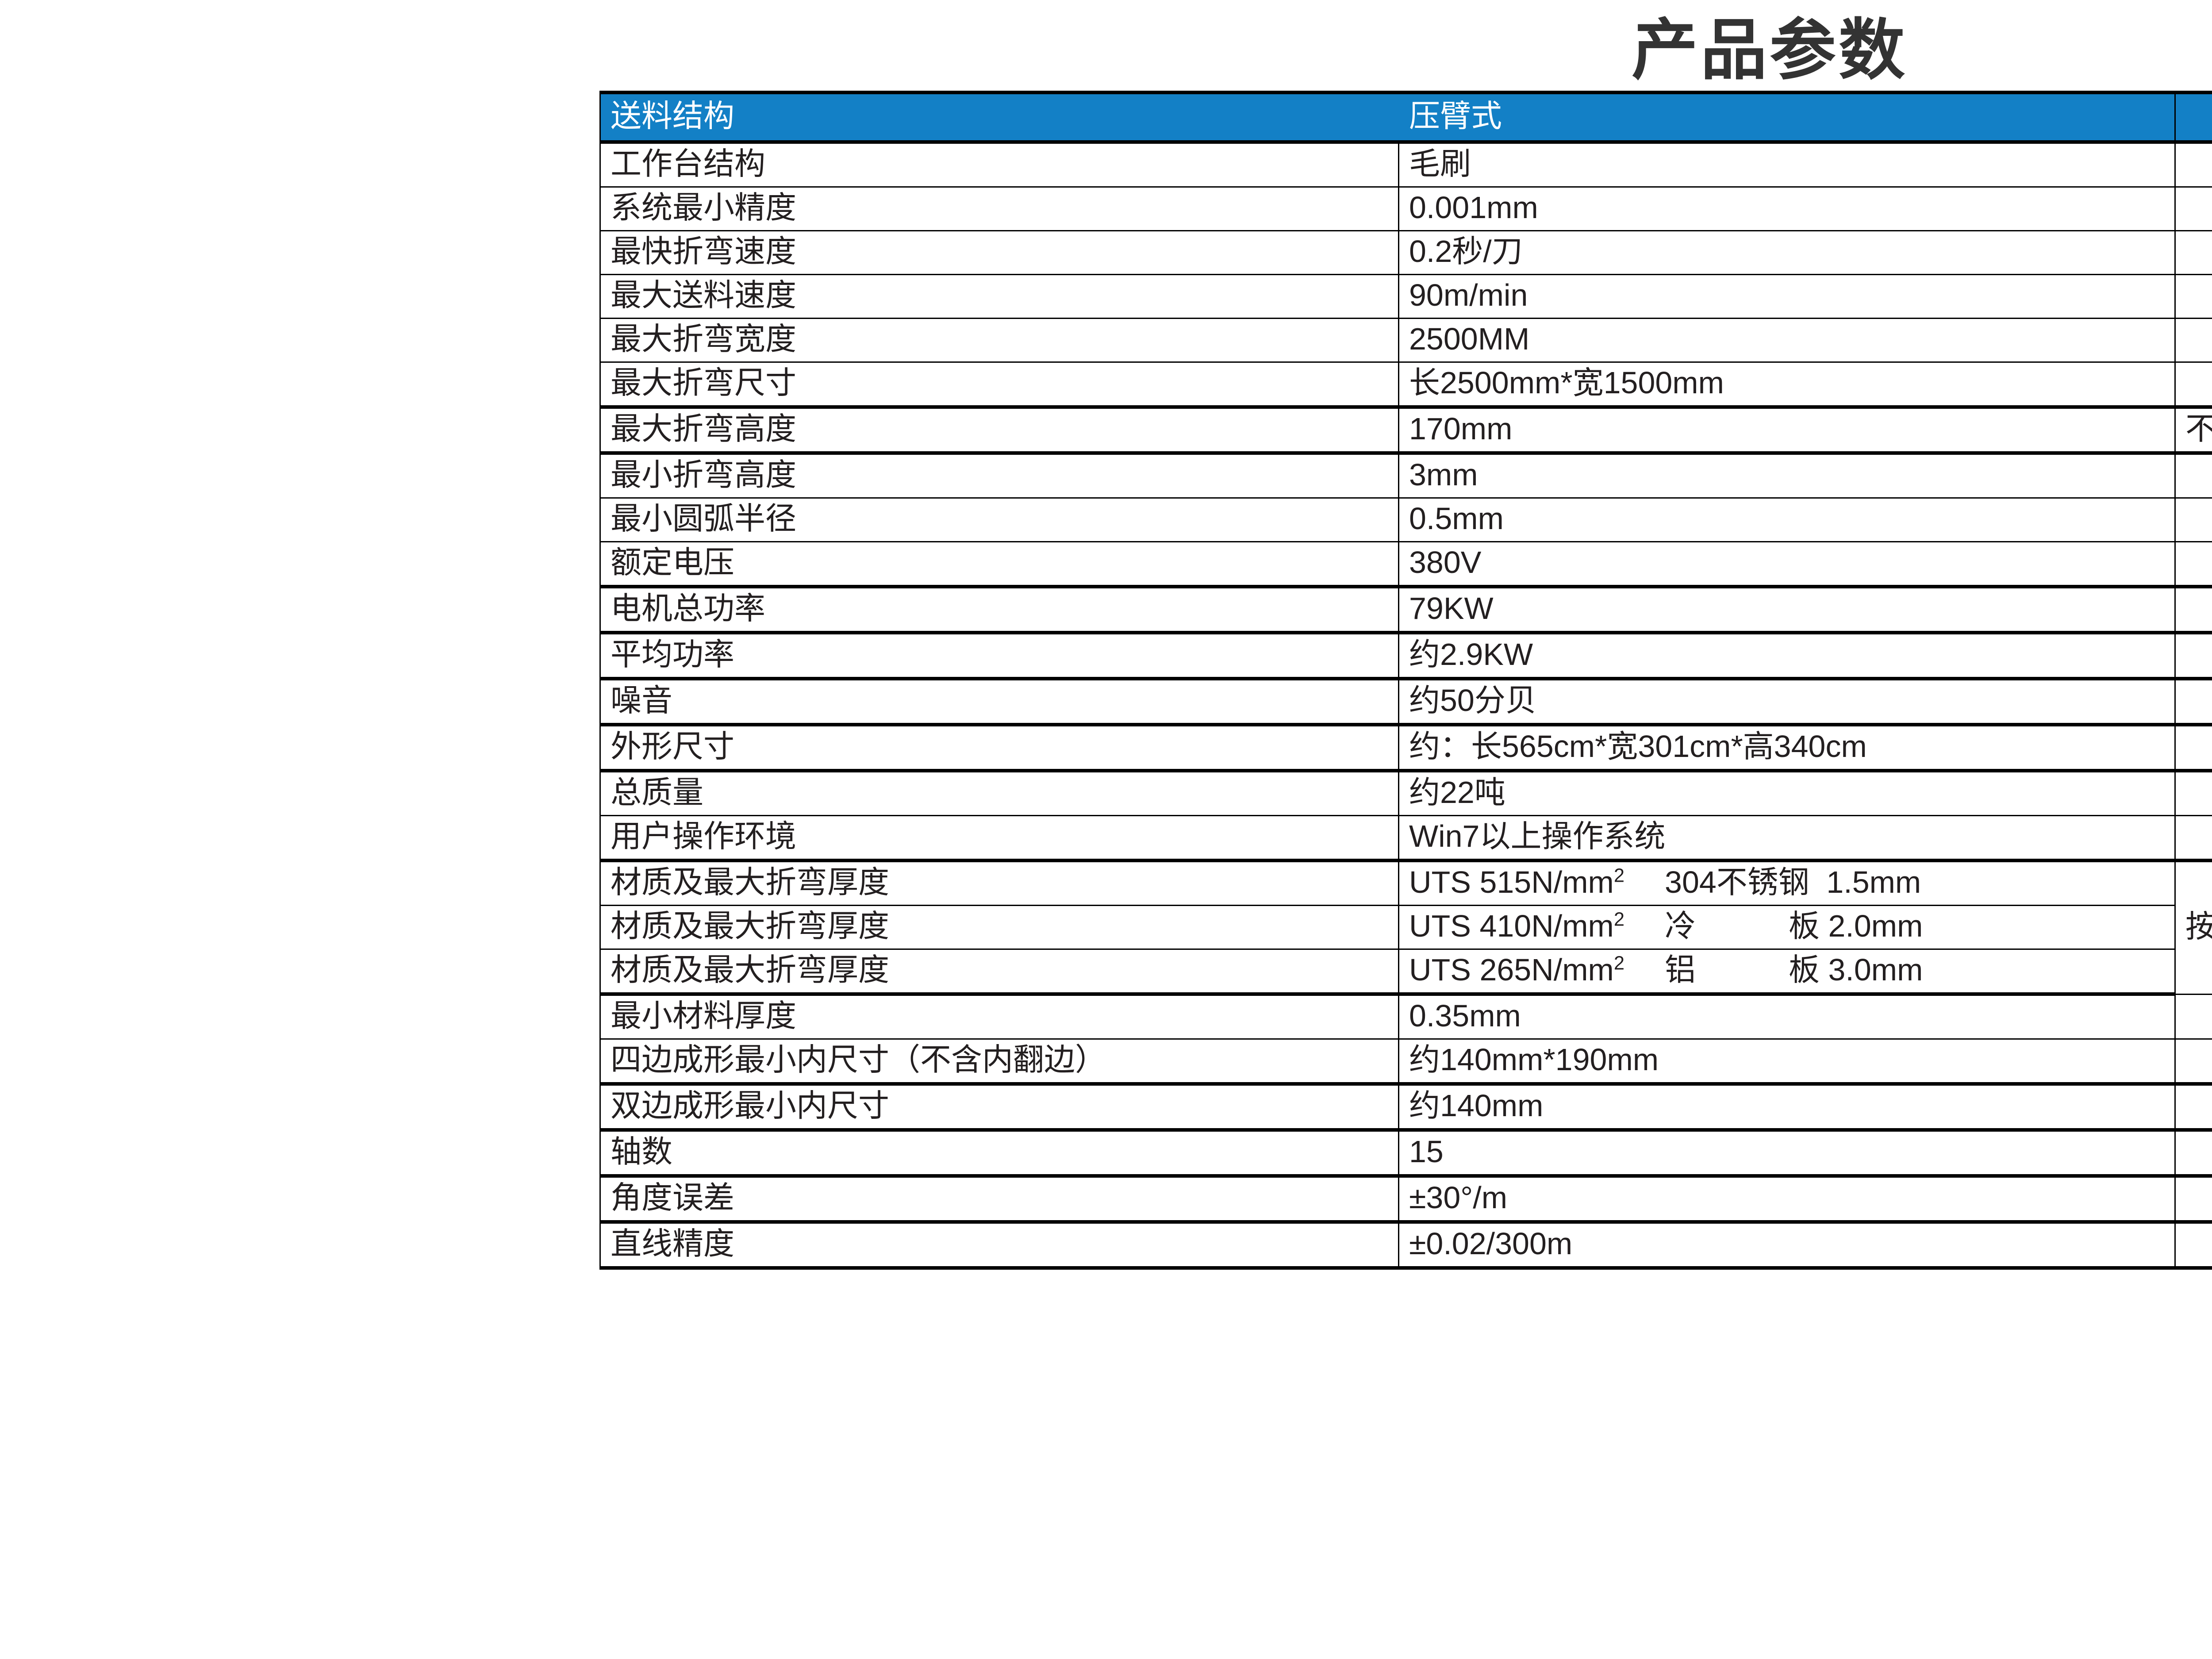 Image resolution: width=2212 pixels, height=1659 pixels. What do you see at coordinates (2193, 430) in the screenshot?
I see `row-note: 不含合页刀高度` at bounding box center [2193, 430].